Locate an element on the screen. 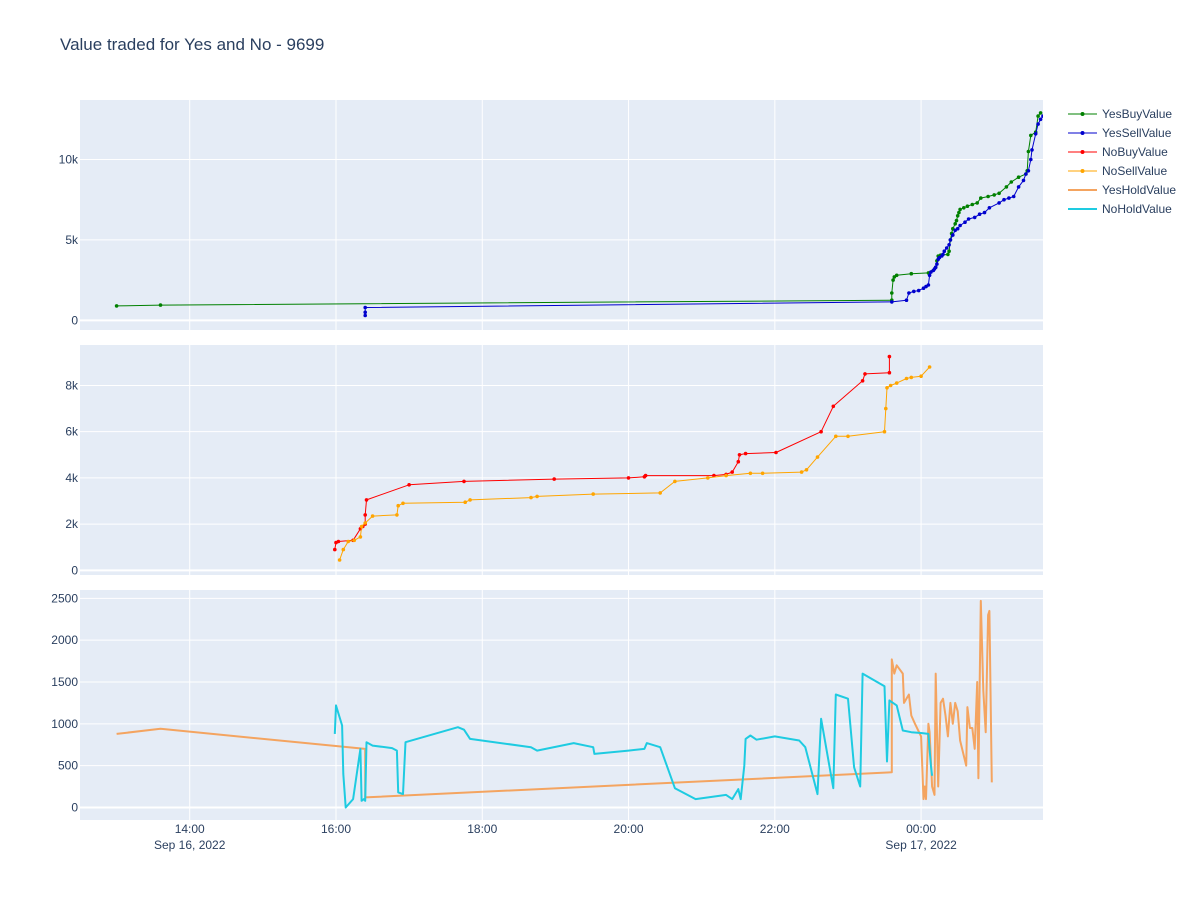 The height and width of the screenshot is (900, 1200). legend-label: YesSellValue is located at coordinates (1137, 133).